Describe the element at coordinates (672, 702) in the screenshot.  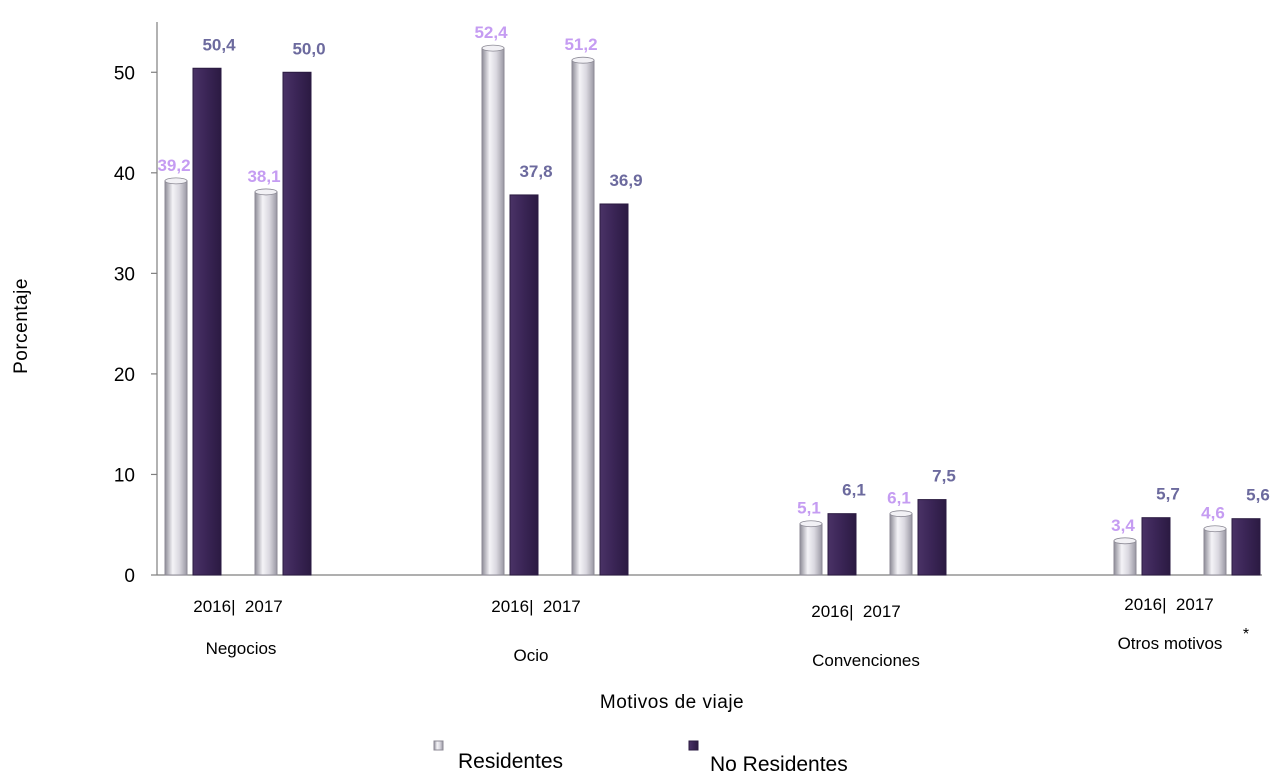
I see `x-axis-title: Motivos de viaje` at that location.